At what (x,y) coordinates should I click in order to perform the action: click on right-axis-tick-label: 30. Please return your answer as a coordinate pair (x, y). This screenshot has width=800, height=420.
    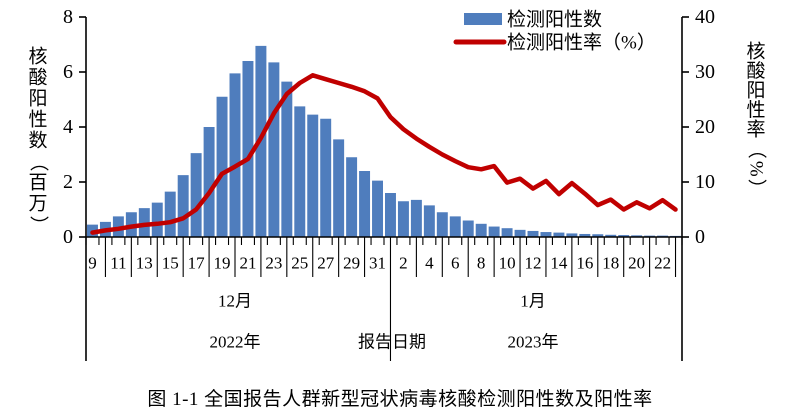
    Looking at the image, I should click on (705, 72).